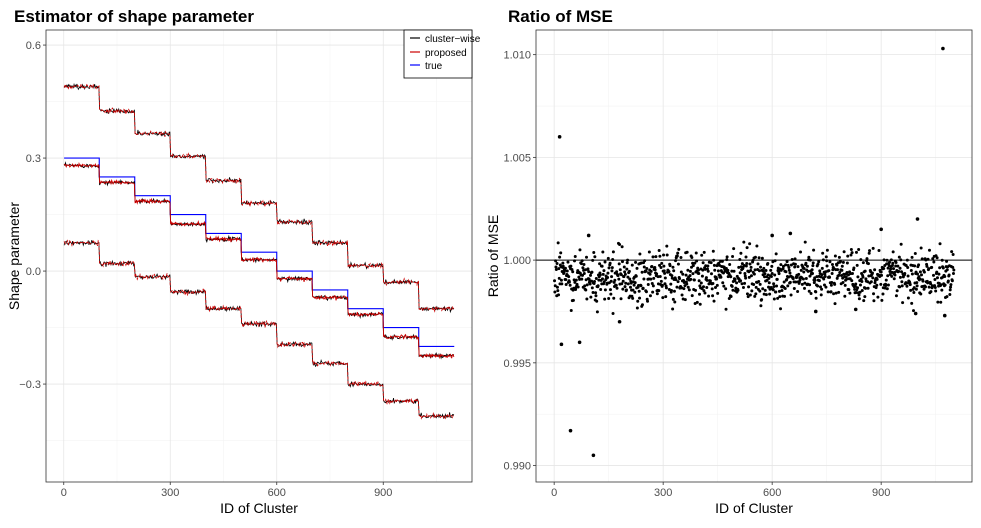  I want to click on left-y-ticks: −0.3 0.0 0.3 0.6, so click(32, 215).